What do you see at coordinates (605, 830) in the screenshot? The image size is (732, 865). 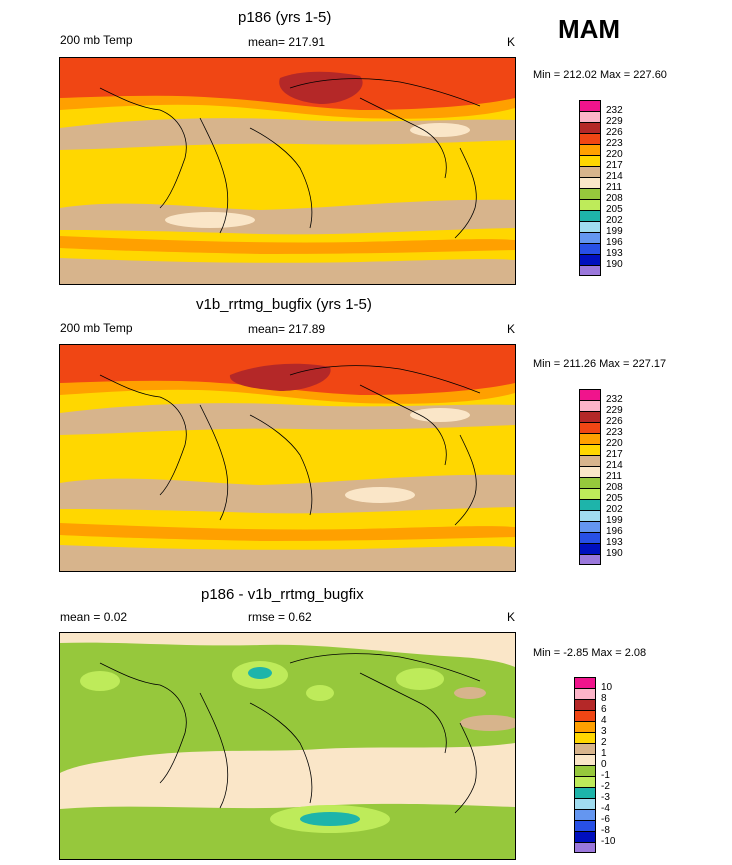 I see `colorbar-tick-label: -8` at bounding box center [605, 830].